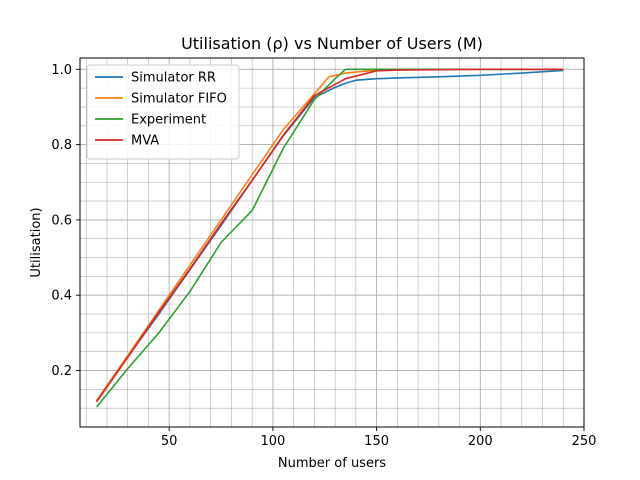 The width and height of the screenshot is (640, 480). I want to click on chart-title: Utilisation (ρ) vs Number of Users (M), so click(332, 43).